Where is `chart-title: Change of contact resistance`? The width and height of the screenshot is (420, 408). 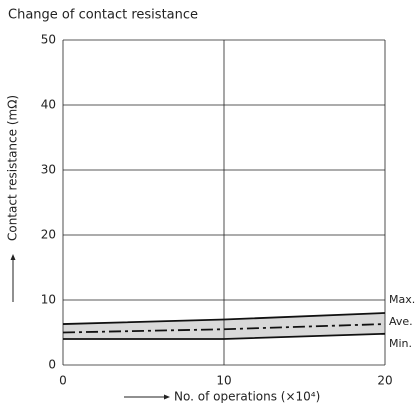
chart-title: Change of contact resistance is located at coordinates (103, 15).